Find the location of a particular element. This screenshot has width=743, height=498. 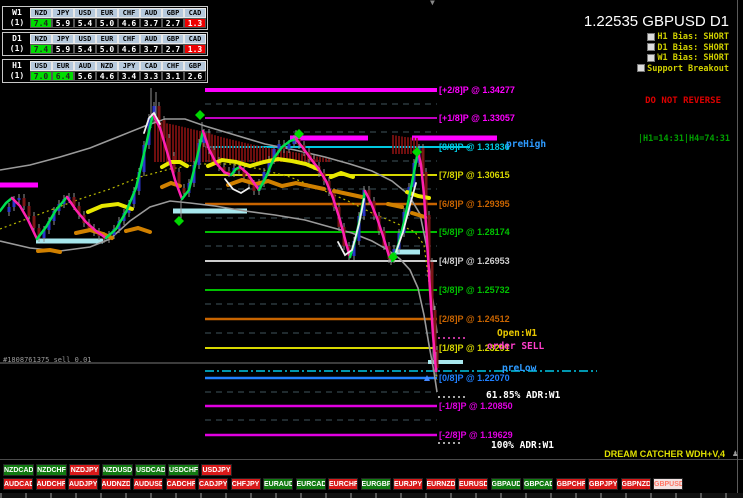

level-label: [-1/8]P @ 1.20850 is located at coordinates (476, 406).